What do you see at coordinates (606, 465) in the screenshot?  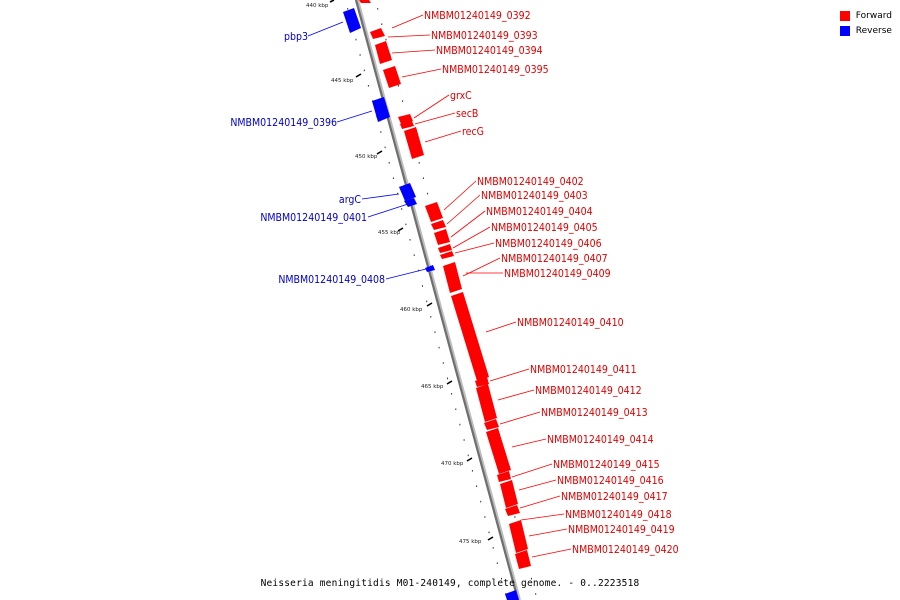 I see `gene-label: NMBM01240149_0415` at bounding box center [606, 465].